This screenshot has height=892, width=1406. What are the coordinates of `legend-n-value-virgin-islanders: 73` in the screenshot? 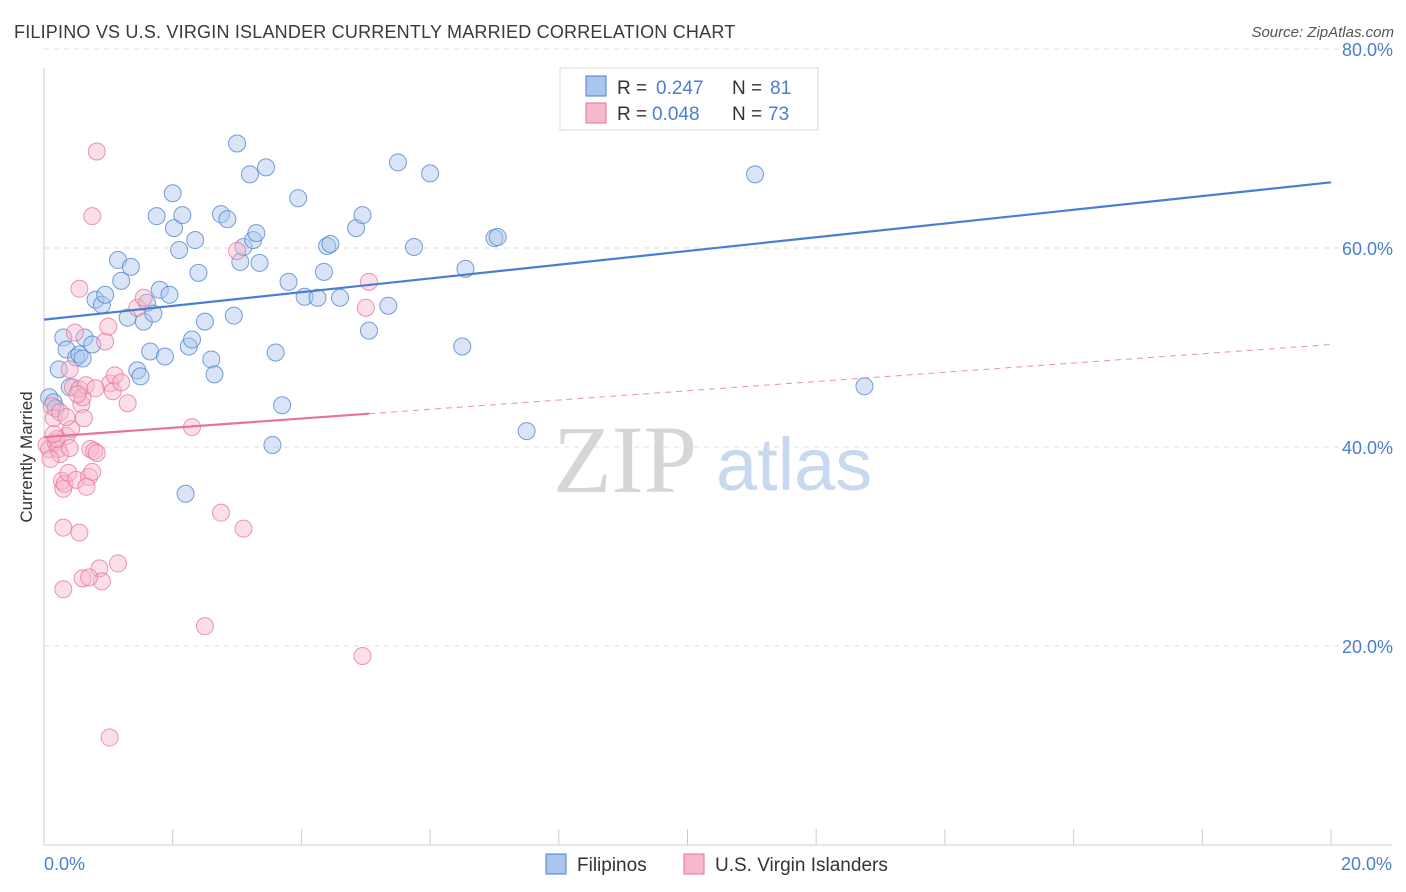 It's located at (778, 114).